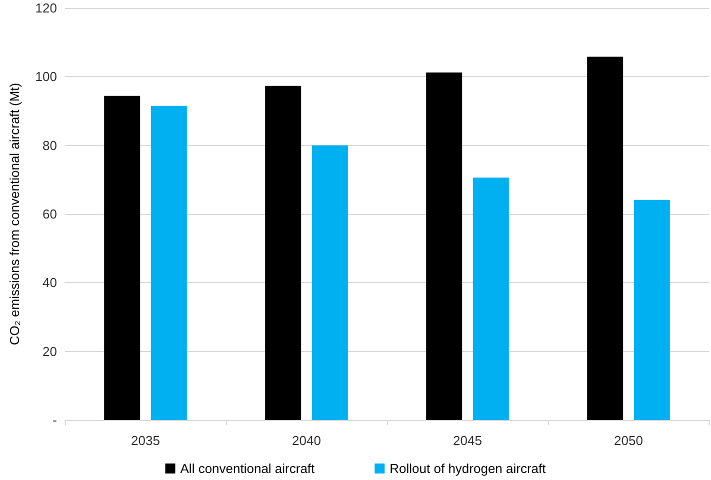  Describe the element at coordinates (628, 440) in the screenshot. I see `x-tick-label: 2050` at that location.